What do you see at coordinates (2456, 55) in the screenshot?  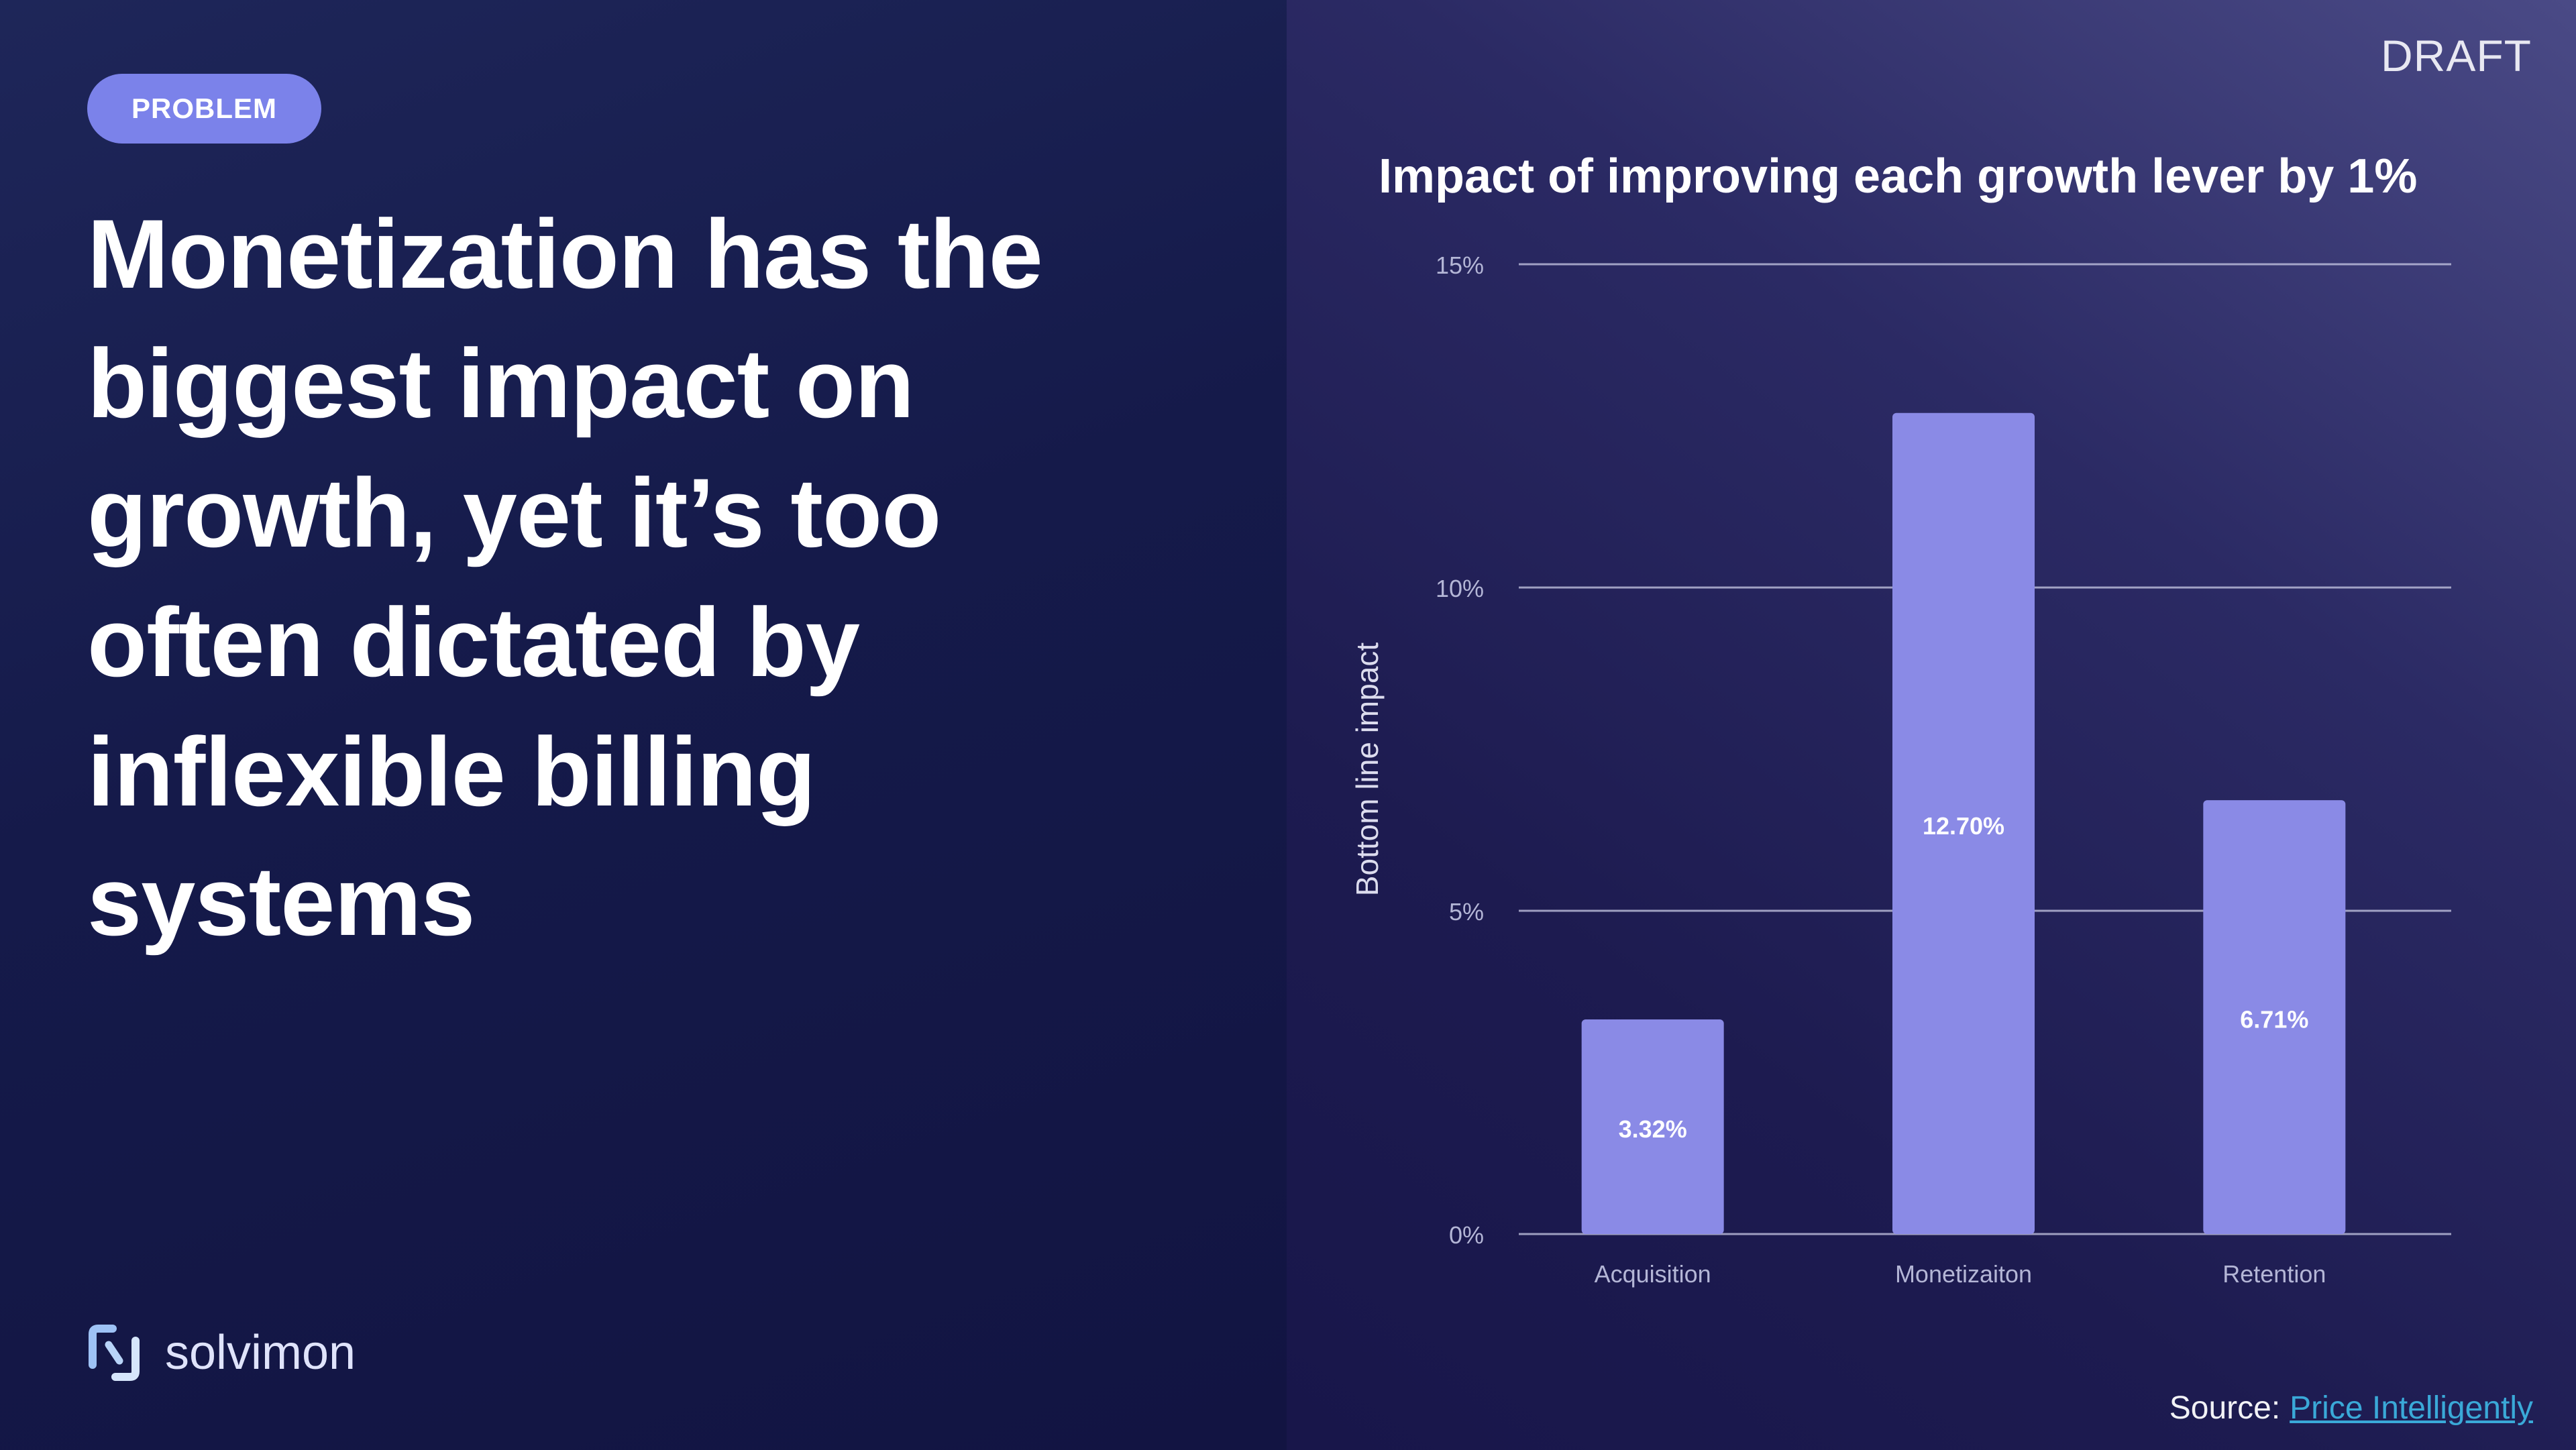 I see `draft-label: DRAFT` at bounding box center [2456, 55].